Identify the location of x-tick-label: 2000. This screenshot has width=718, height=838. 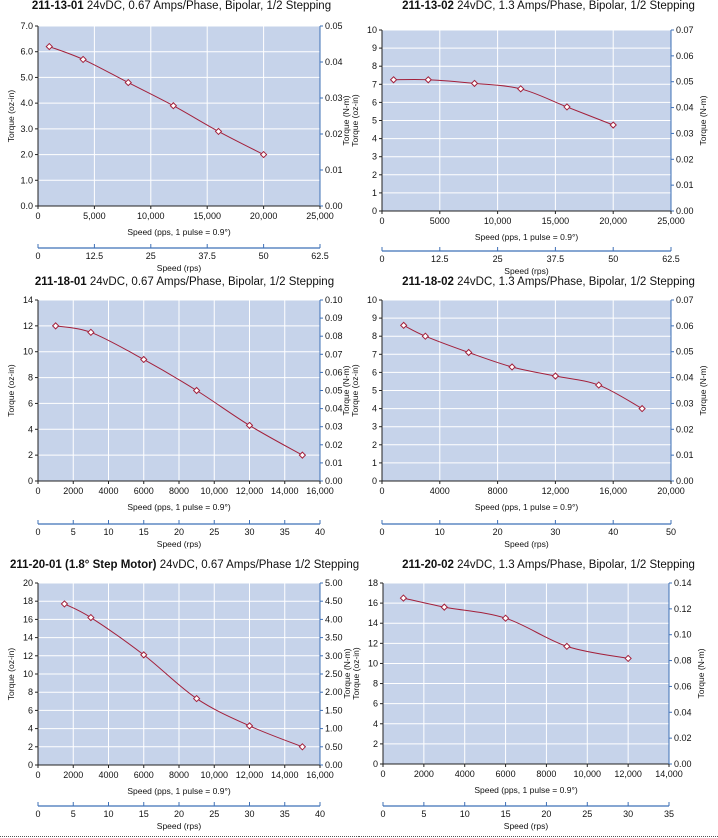
(424, 774).